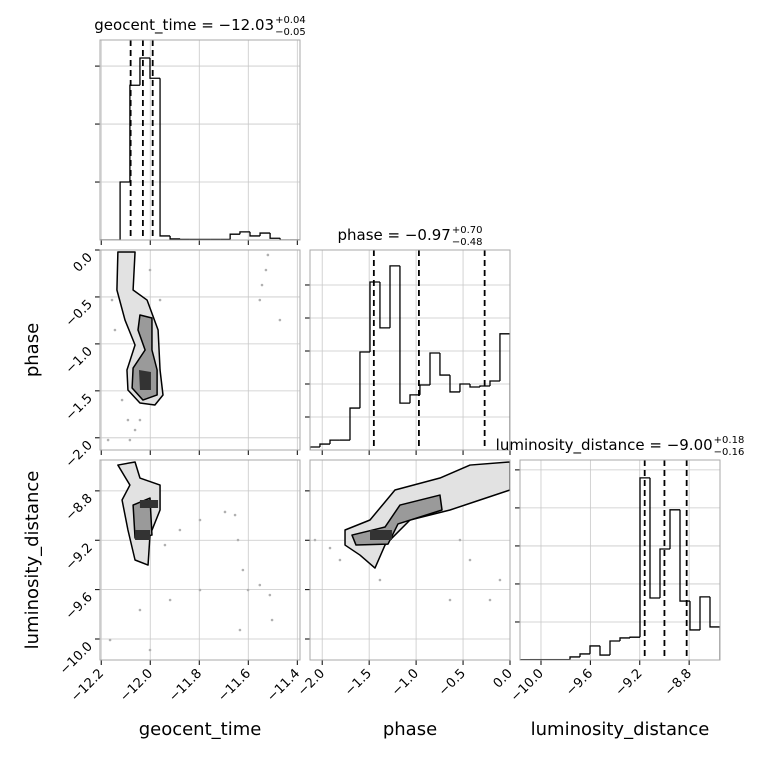 This screenshot has height=760, width=760. I want to click on y-tick-label: −8.8, so click(79, 507).